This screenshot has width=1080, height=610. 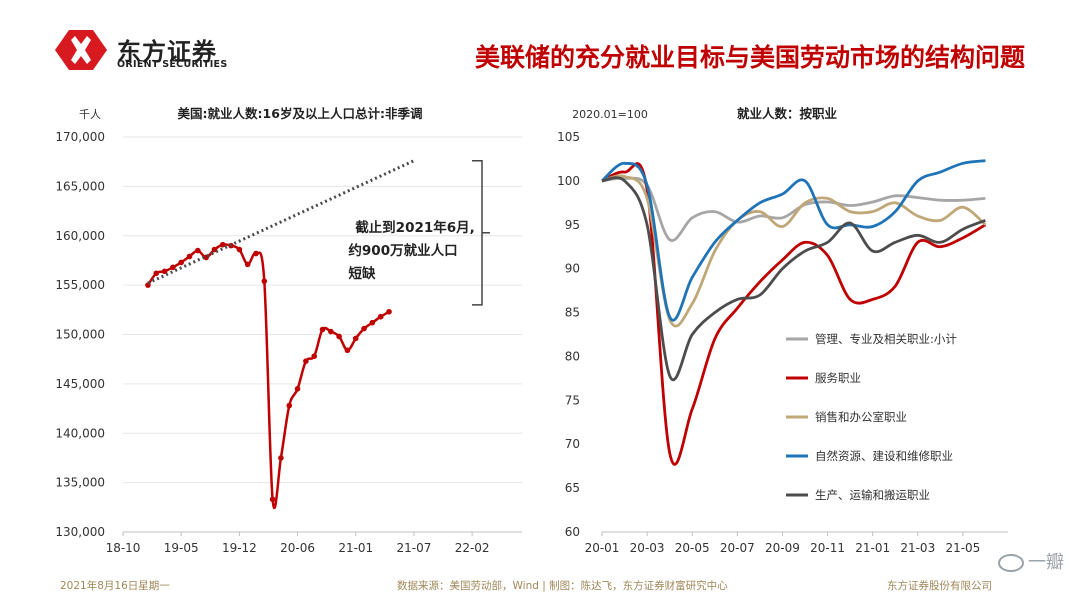 I want to click on legend-label: 生产、运输和搬运职业, so click(x=872, y=495).